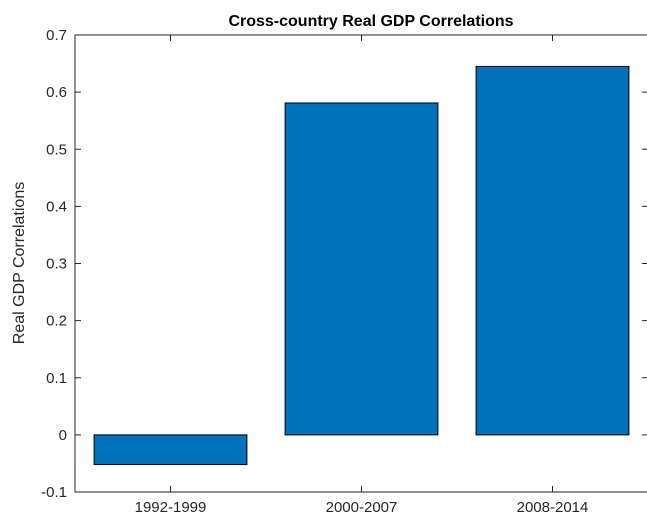 The height and width of the screenshot is (518, 647). I want to click on y-tick-label: -0.1, so click(54, 492).